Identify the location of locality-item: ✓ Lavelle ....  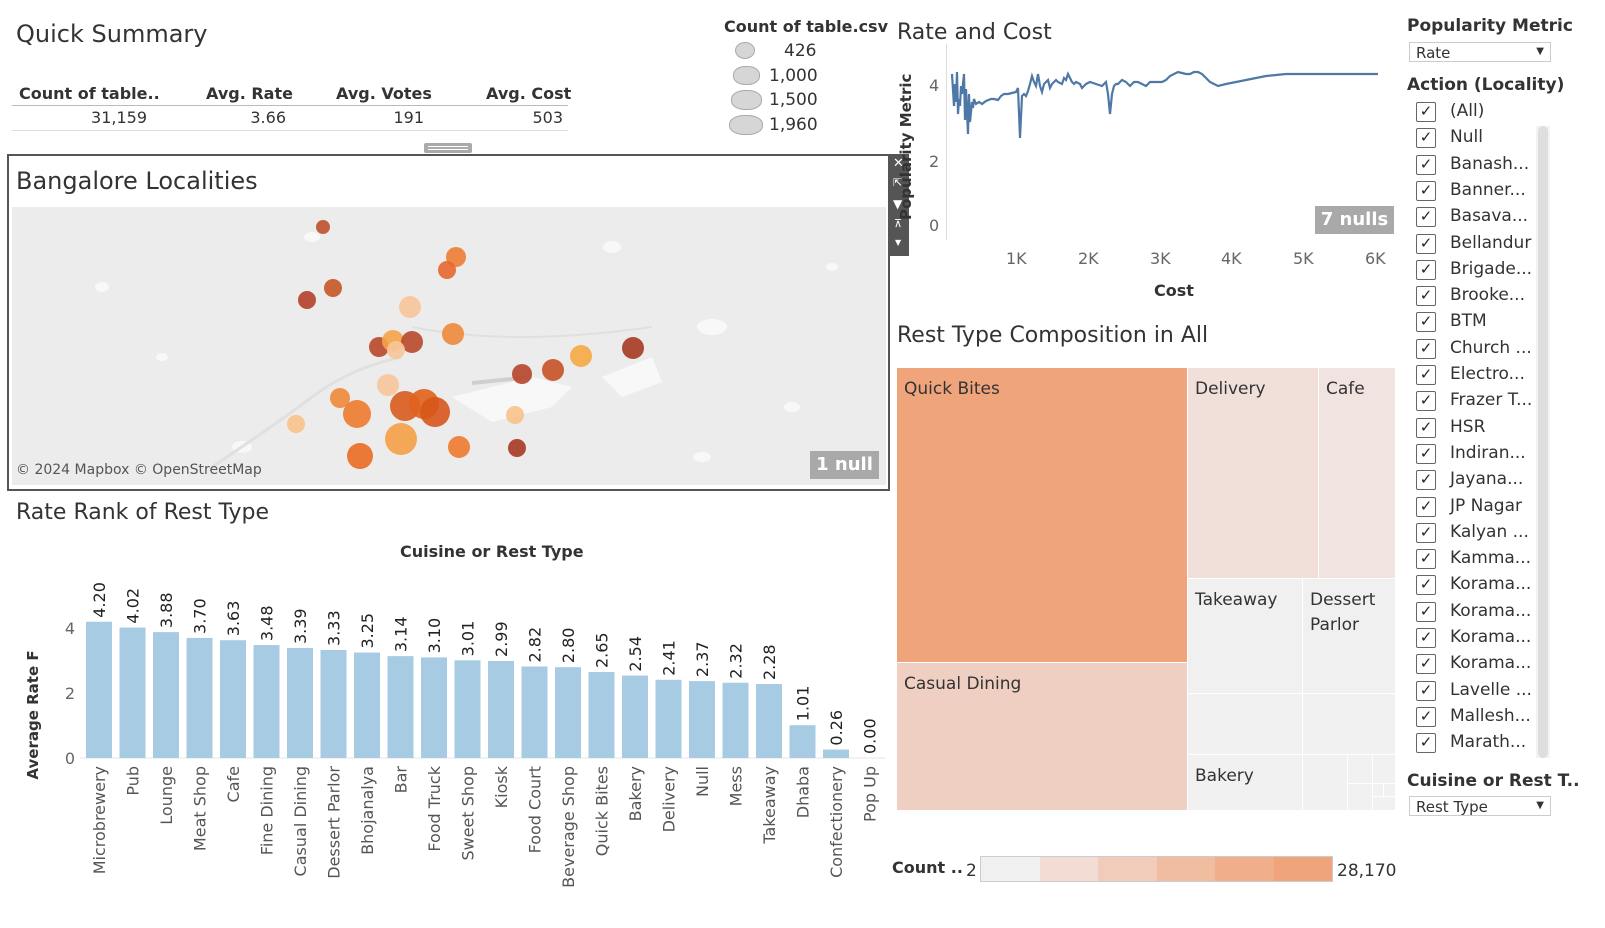
(1483, 694).